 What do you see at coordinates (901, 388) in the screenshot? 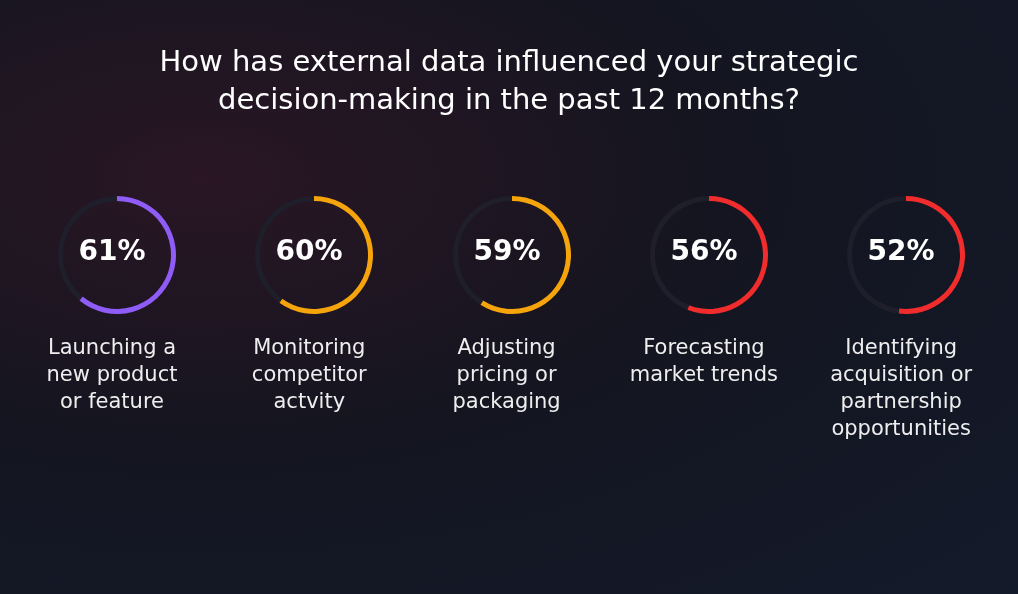
I see `slice-label: Identifying acquisition or partnership opportunities` at bounding box center [901, 388].